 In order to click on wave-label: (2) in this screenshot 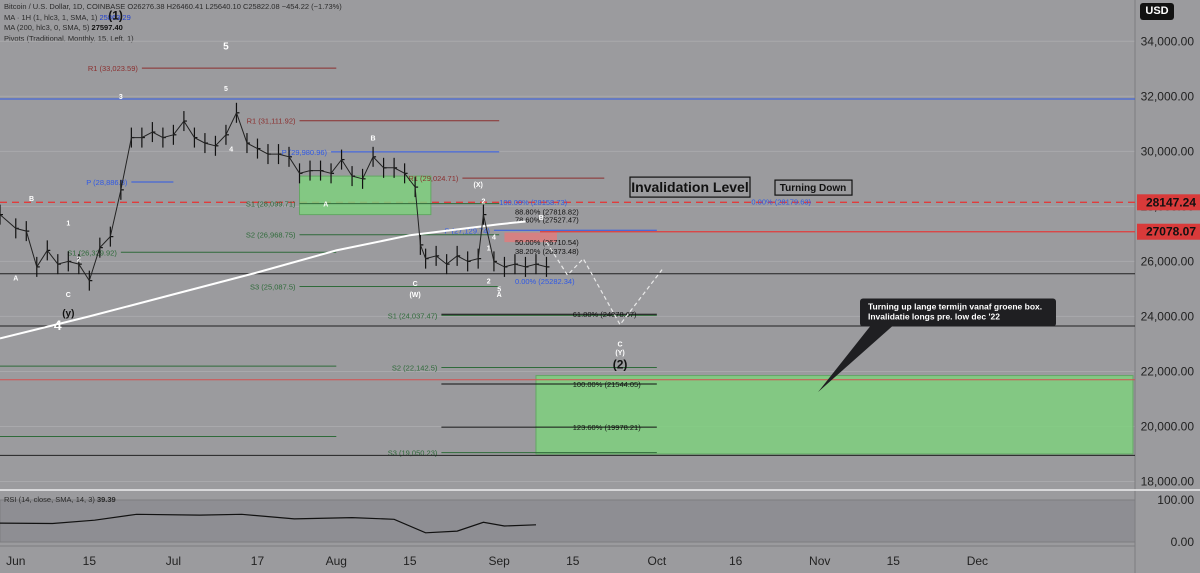, I will do `click(620, 365)`.